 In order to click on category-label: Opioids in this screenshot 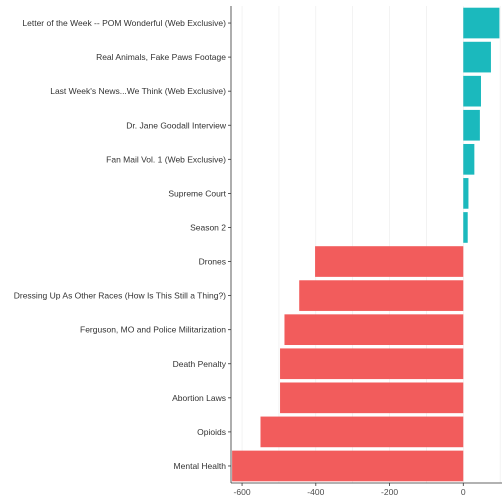, I will do `click(211, 432)`.